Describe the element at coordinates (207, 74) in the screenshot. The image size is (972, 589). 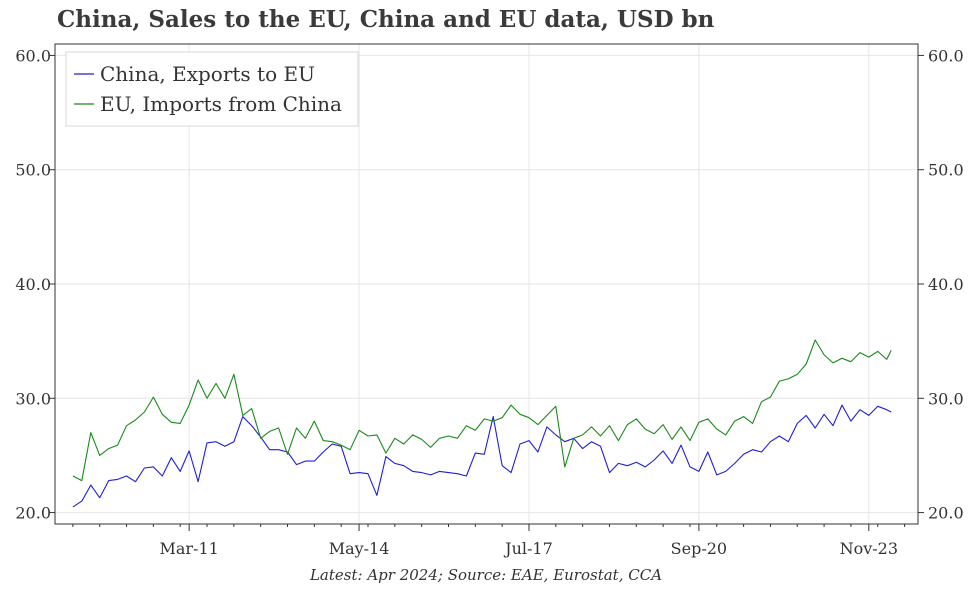
I see `legend-label-1: China, Exports to EU` at that location.